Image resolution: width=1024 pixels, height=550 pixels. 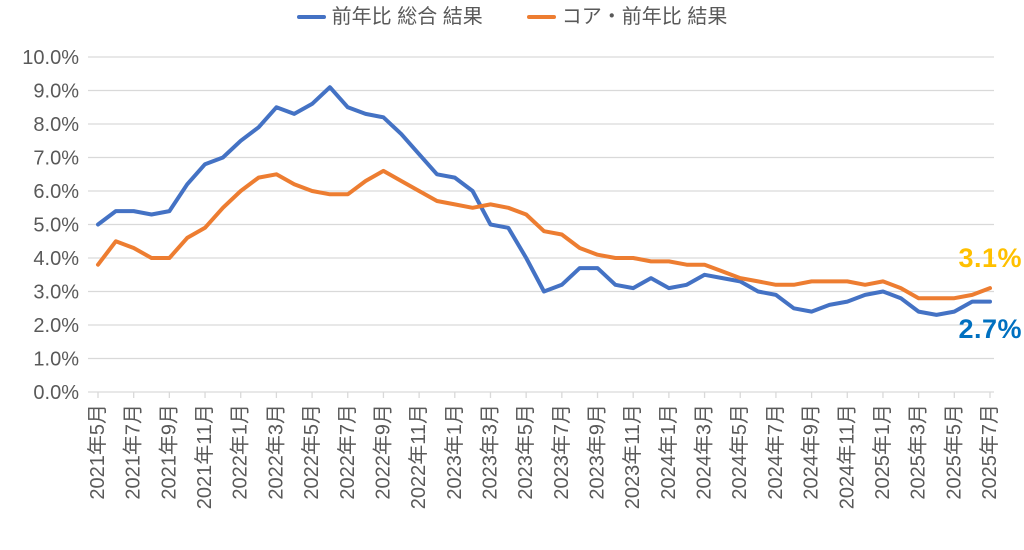 What do you see at coordinates (56, 360) in the screenshot?
I see `svg-text: 1.0%` at bounding box center [56, 360].